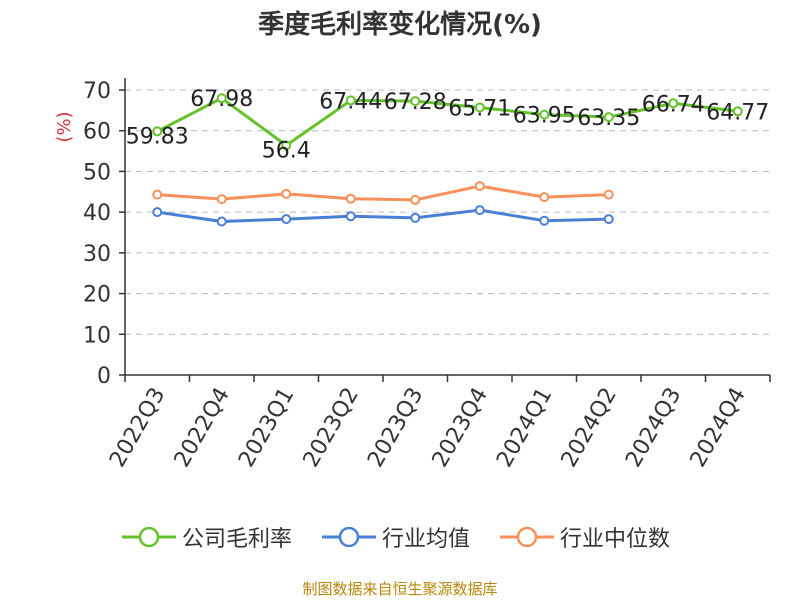 Image resolution: width=800 pixels, height=600 pixels. What do you see at coordinates (331, 428) in the screenshot?
I see `x-tick-label-2023Q2: 2023Q2` at bounding box center [331, 428].